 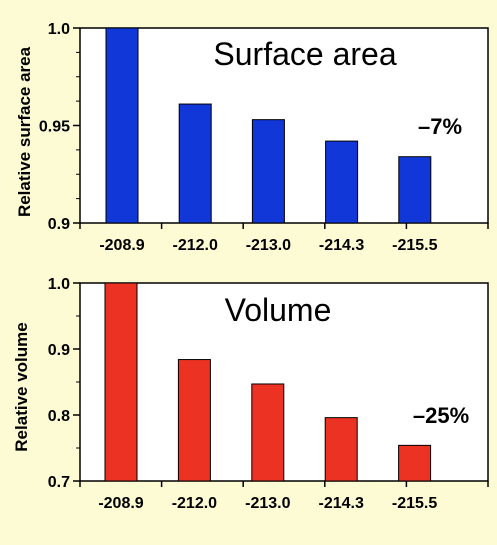 I want to click on surface-area-x-tick-label: -212.0, so click(x=195, y=245).